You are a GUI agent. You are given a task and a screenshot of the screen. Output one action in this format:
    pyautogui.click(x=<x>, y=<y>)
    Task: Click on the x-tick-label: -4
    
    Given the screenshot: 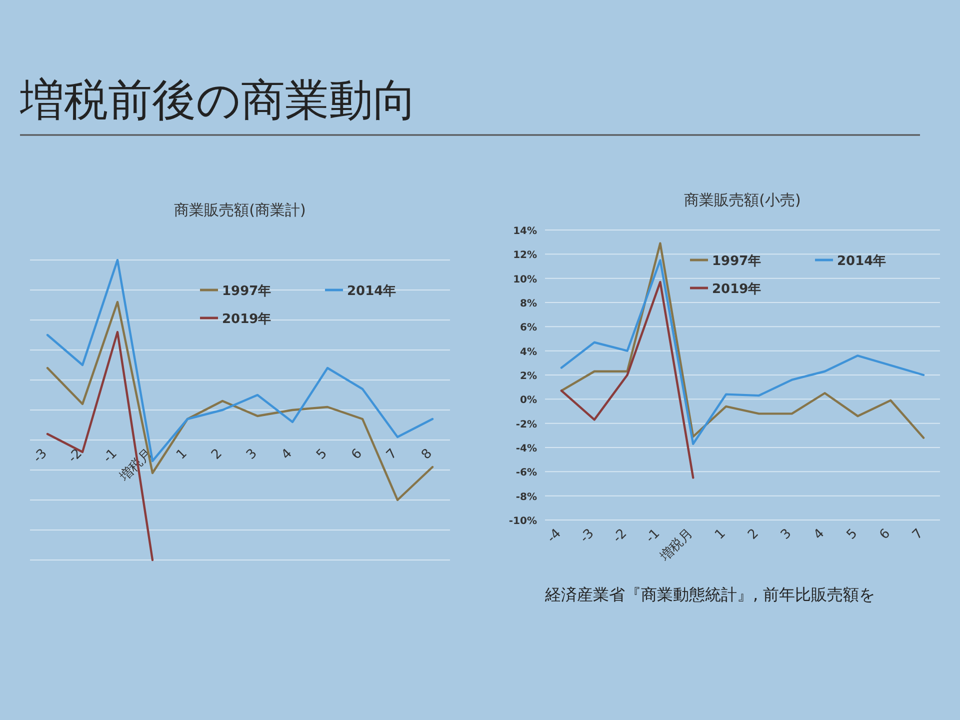 What is the action you would take?
    pyautogui.click(x=554, y=536)
    